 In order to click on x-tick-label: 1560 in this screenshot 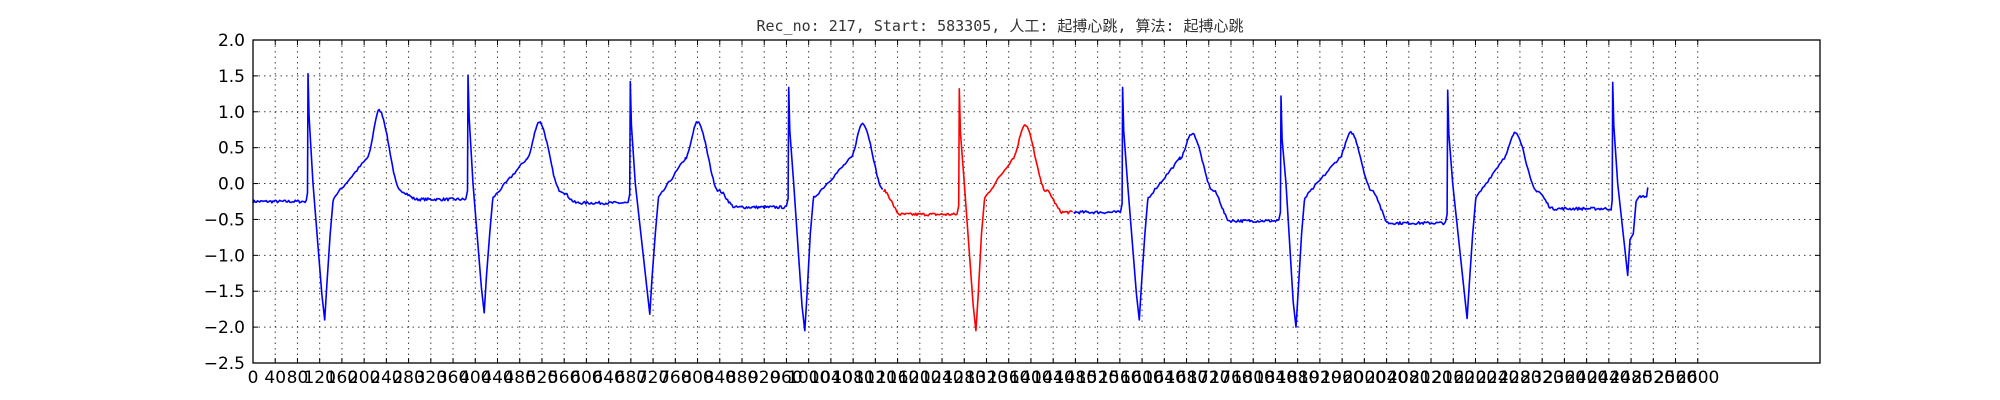, I will do `click(1119, 378)`.